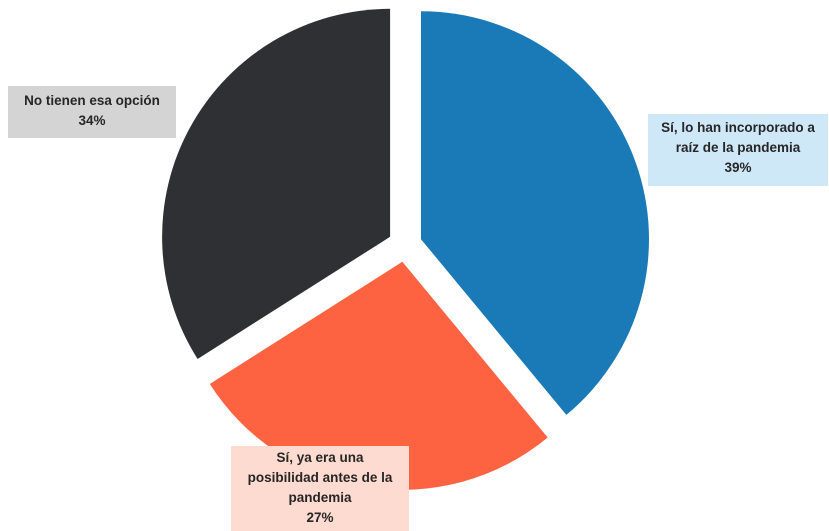 The width and height of the screenshot is (829, 531). I want to click on slice-label-no-option: No tienen esa opción 34%, so click(92, 112).